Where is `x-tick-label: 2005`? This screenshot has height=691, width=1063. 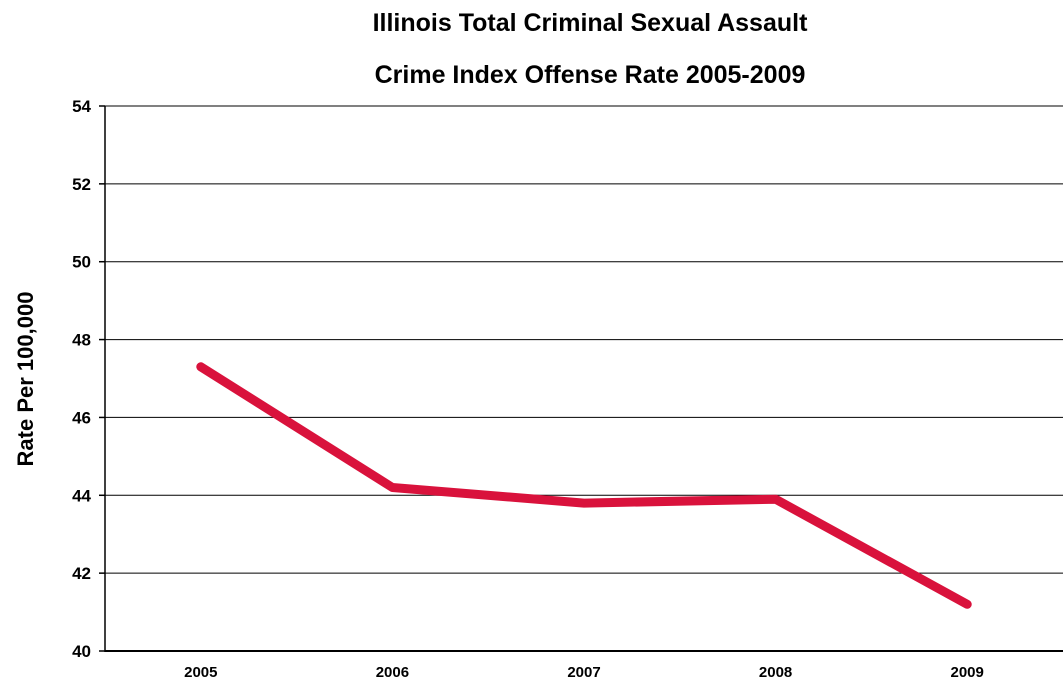
x-tick-label: 2005 is located at coordinates (200, 672).